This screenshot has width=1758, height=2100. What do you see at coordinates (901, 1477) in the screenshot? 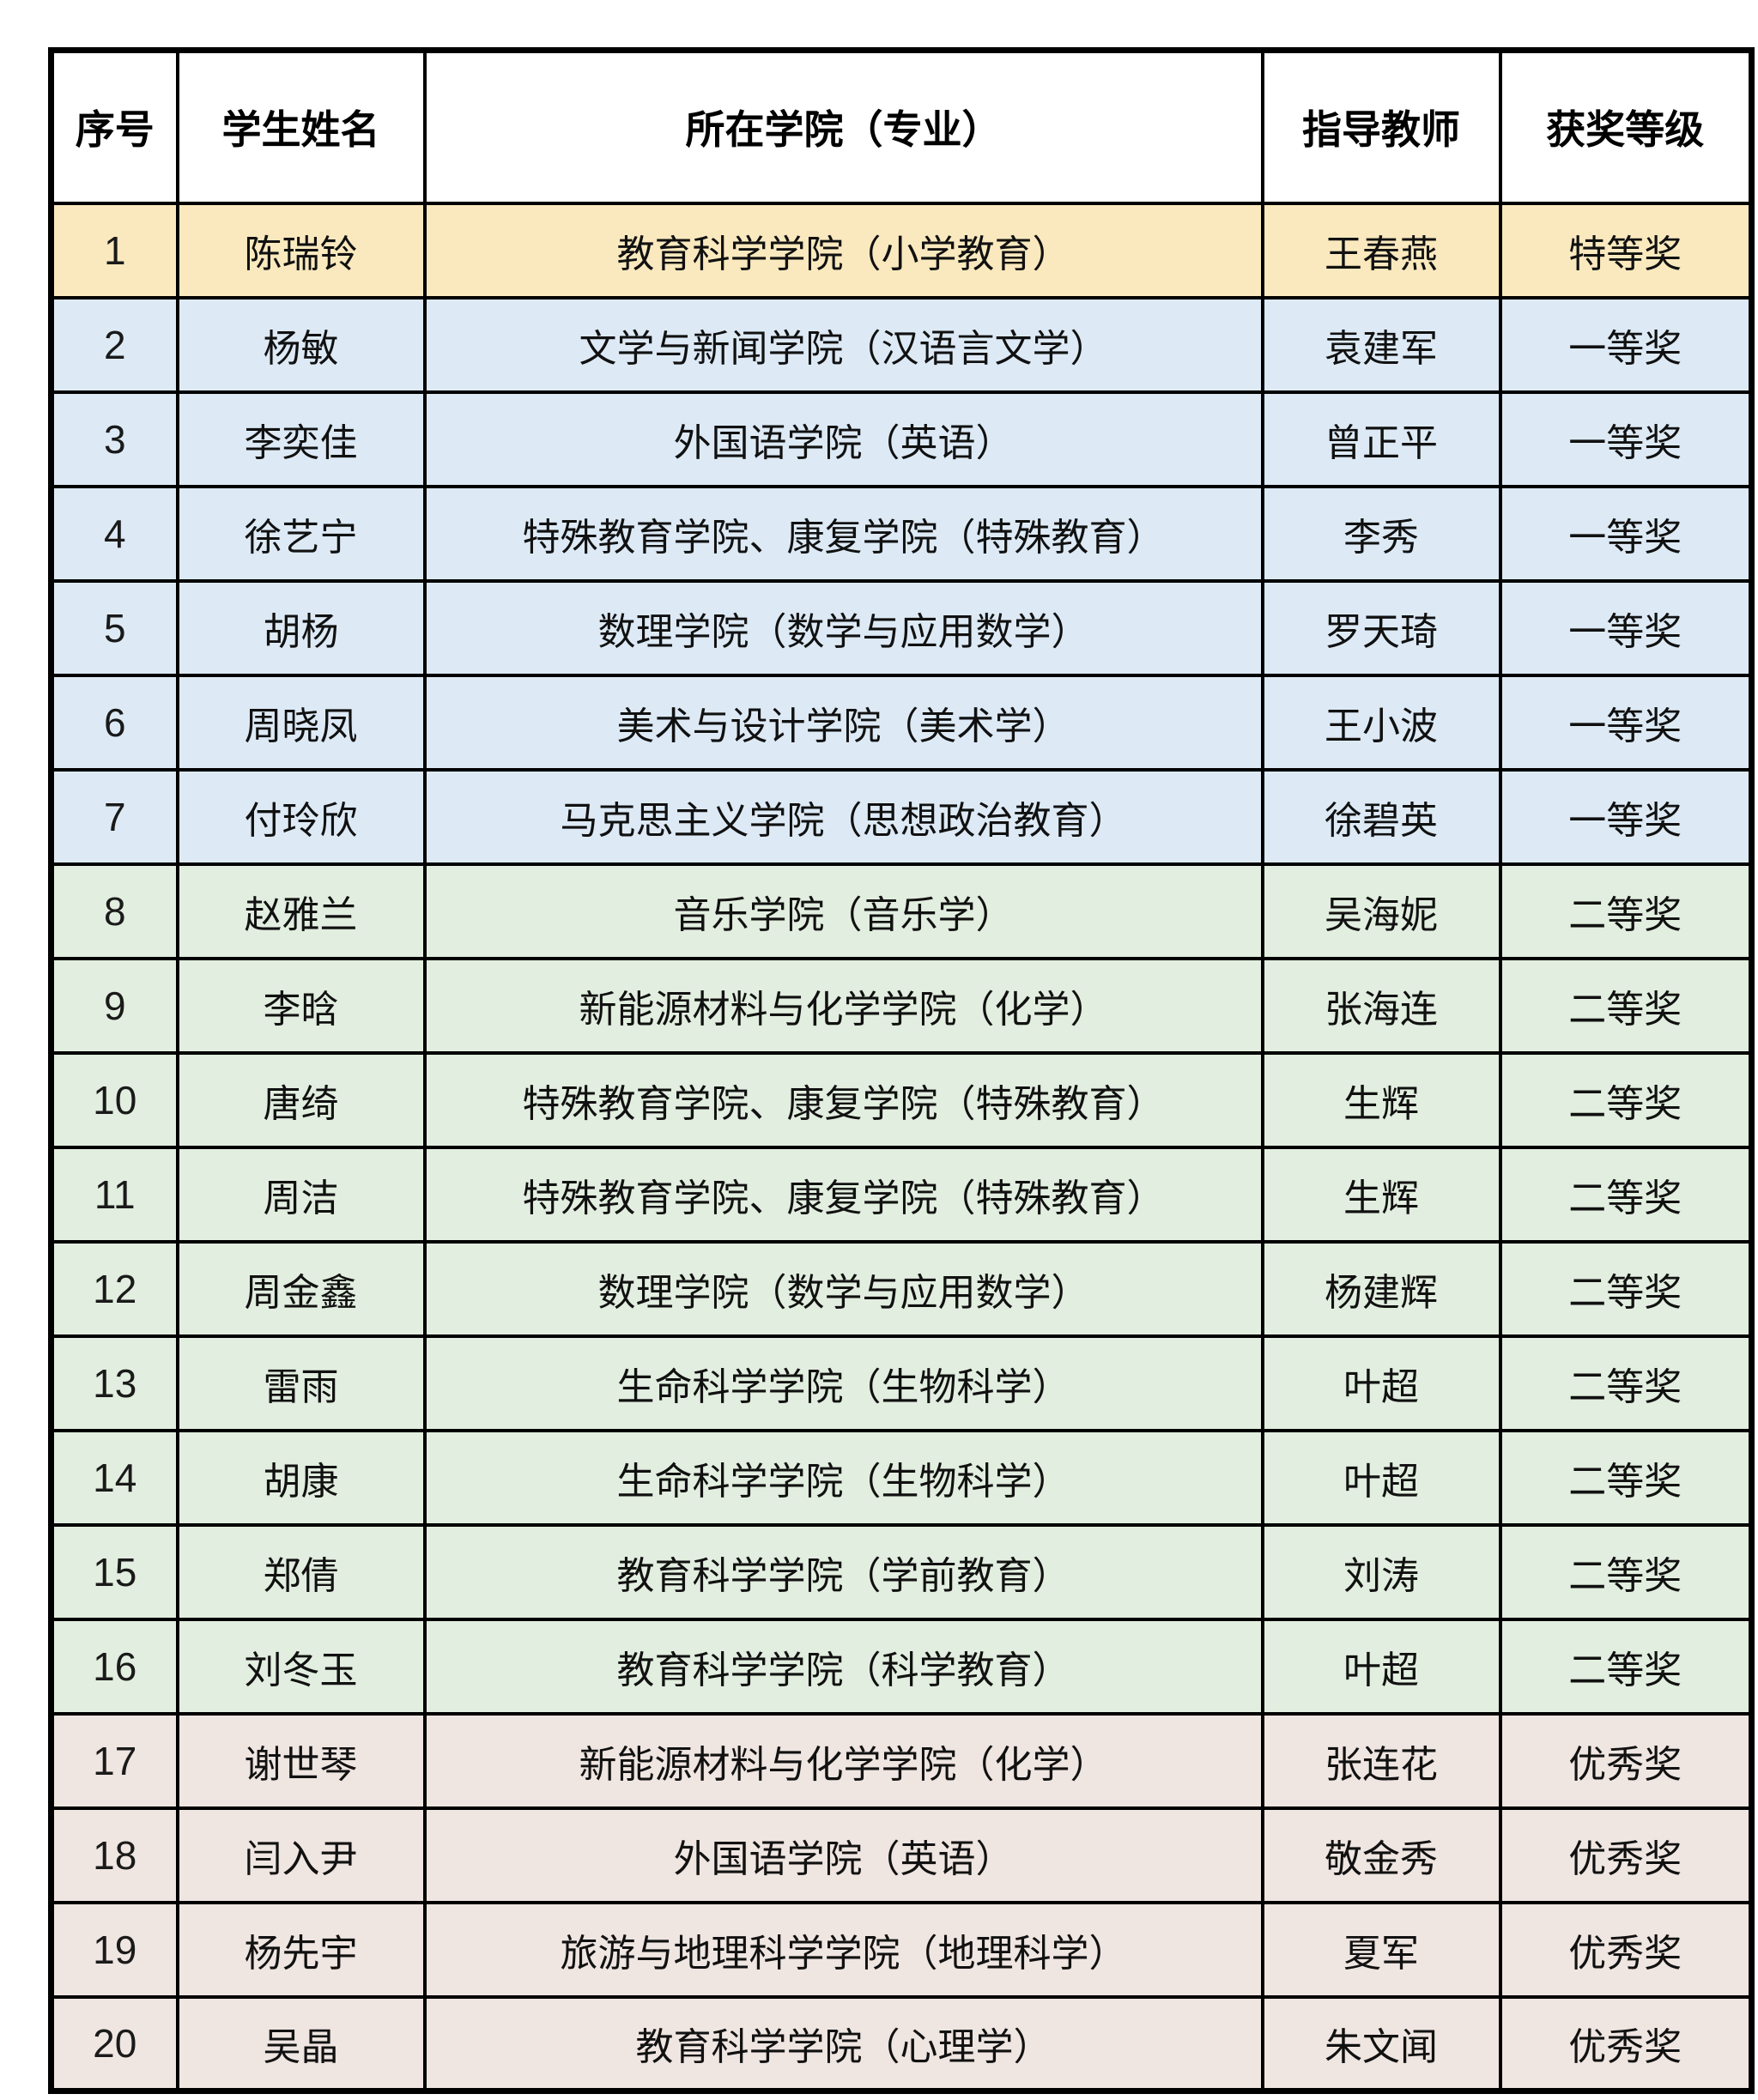
I see `table-row: 14 胡康 生命科学学院（生物科学） 叶超 二等奖` at bounding box center [901, 1477].